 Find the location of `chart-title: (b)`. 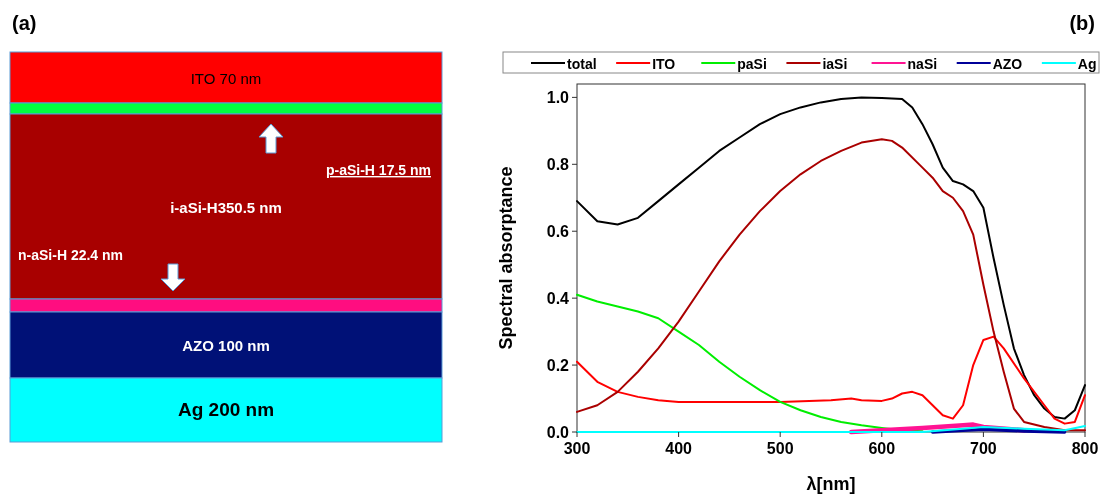

chart-title: (b) is located at coordinates (1082, 23).